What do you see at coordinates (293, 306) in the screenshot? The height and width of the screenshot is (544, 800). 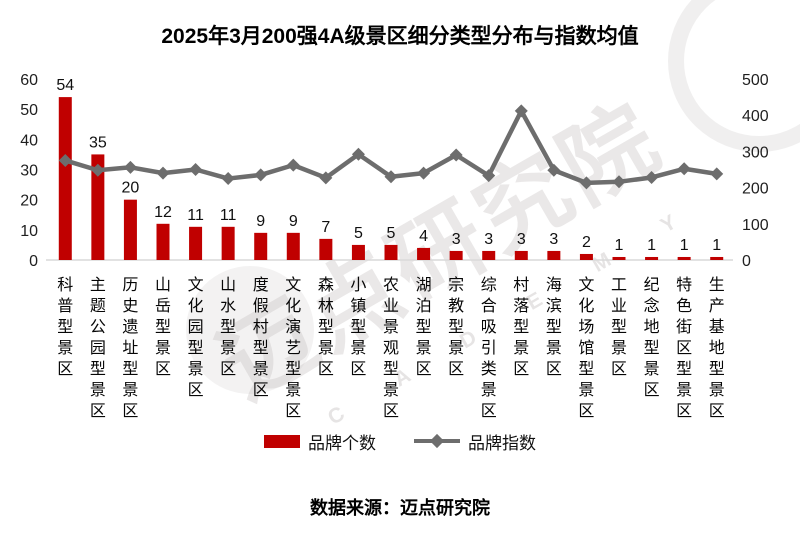 I see `category-label-char: 化` at bounding box center [293, 306].